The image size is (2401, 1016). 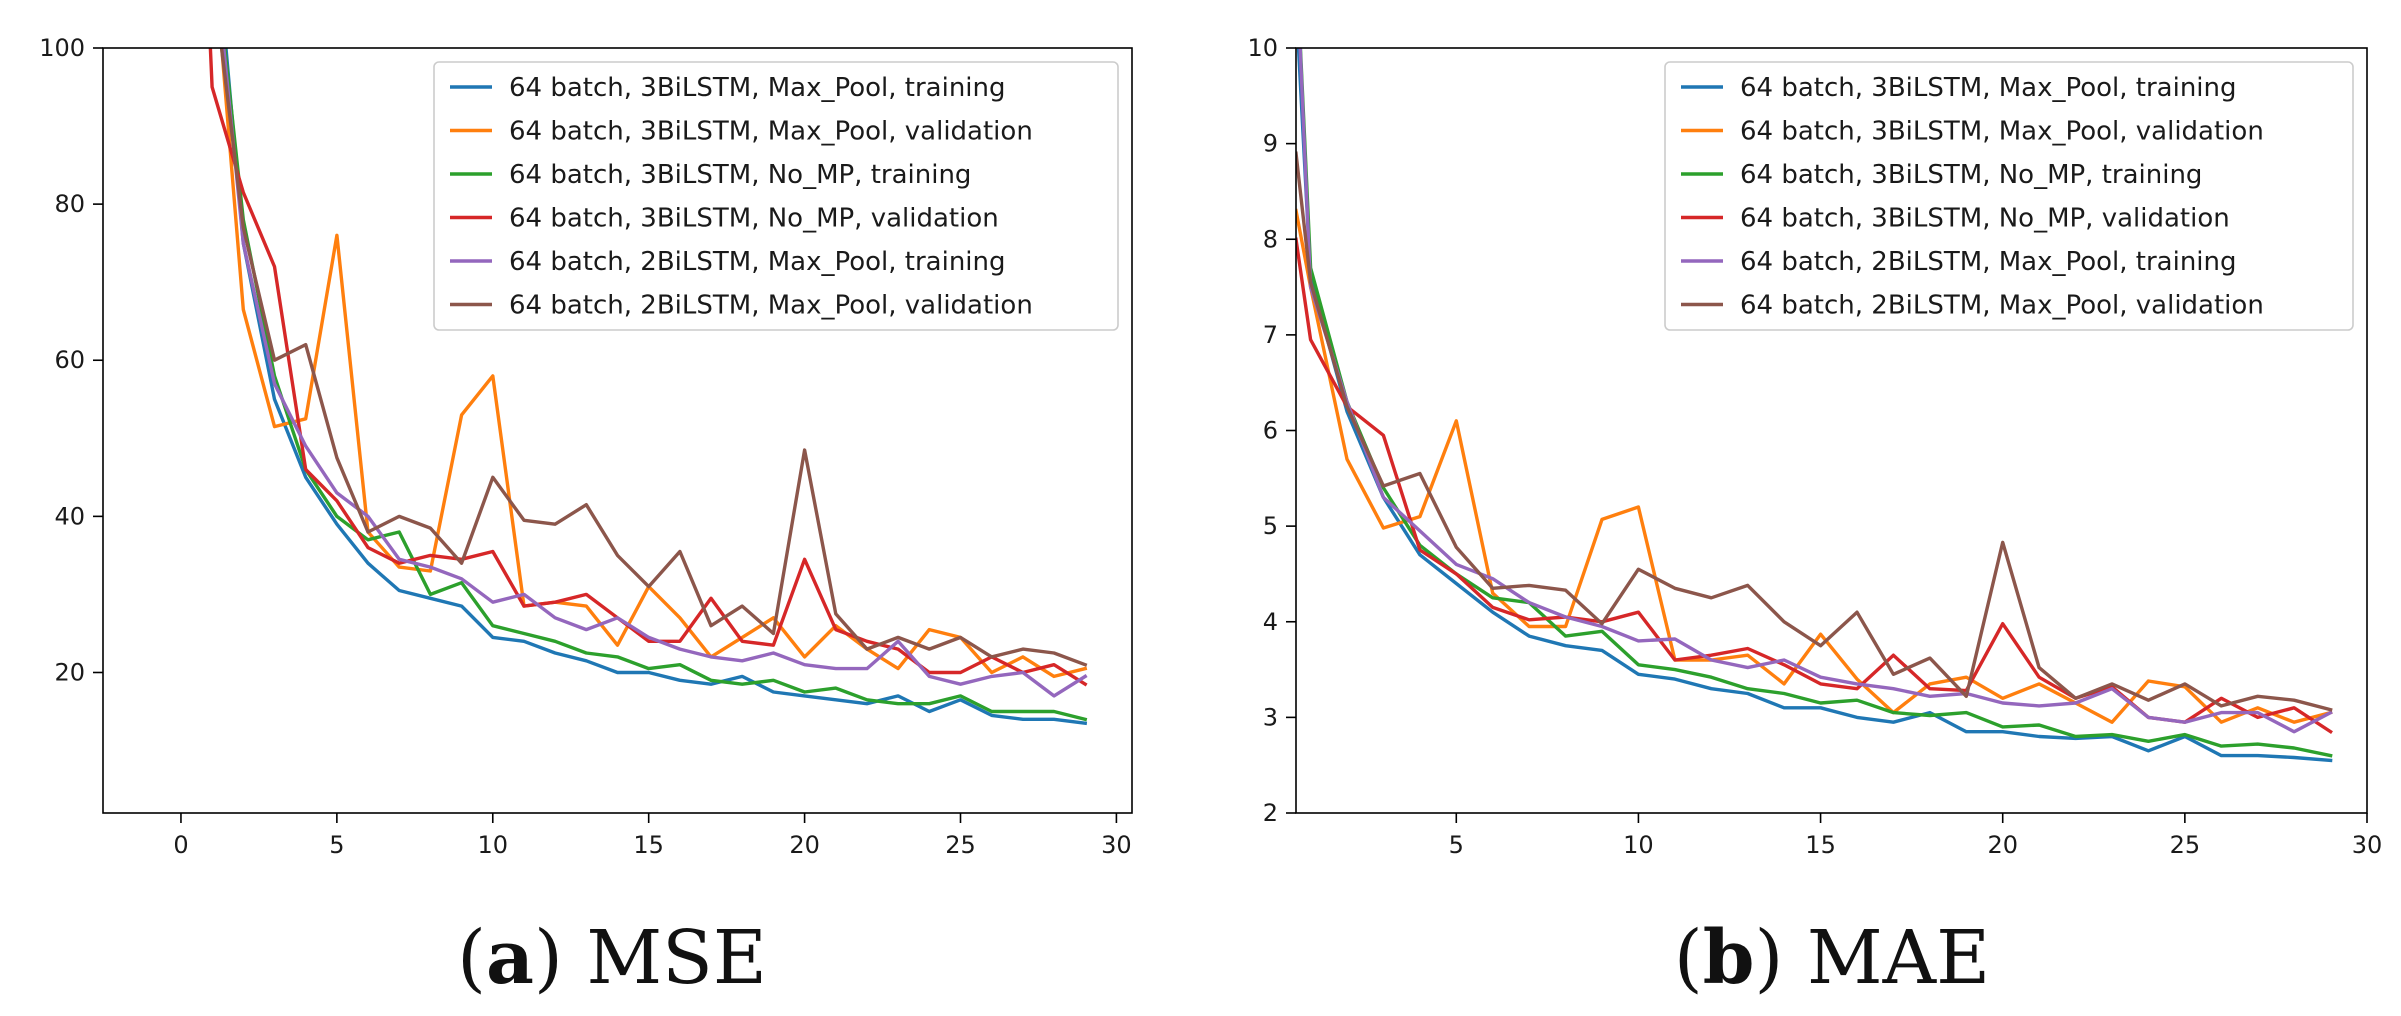 What do you see at coordinates (69, 204) in the screenshot?
I see `y-tick-label: 80` at bounding box center [69, 204].